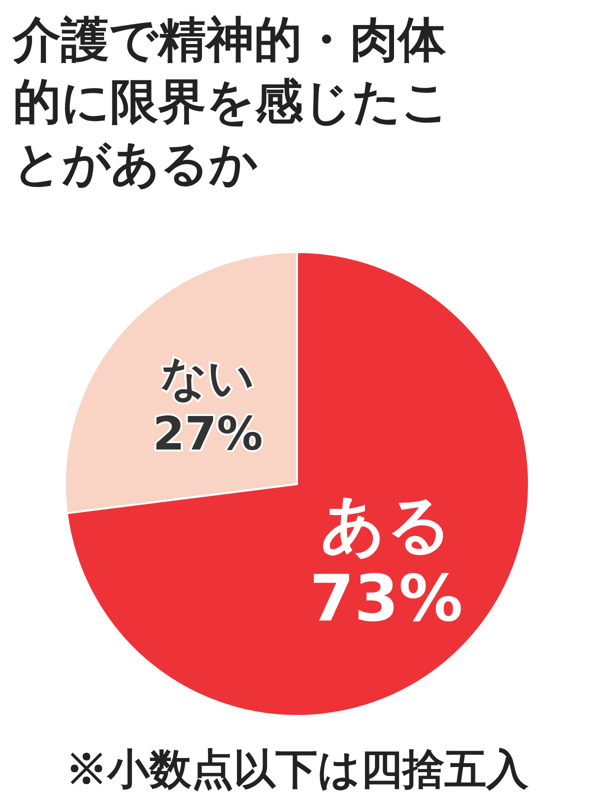  Describe the element at coordinates (298, 769) in the screenshot. I see `text: ※小数点以下は四捨五入` at that location.